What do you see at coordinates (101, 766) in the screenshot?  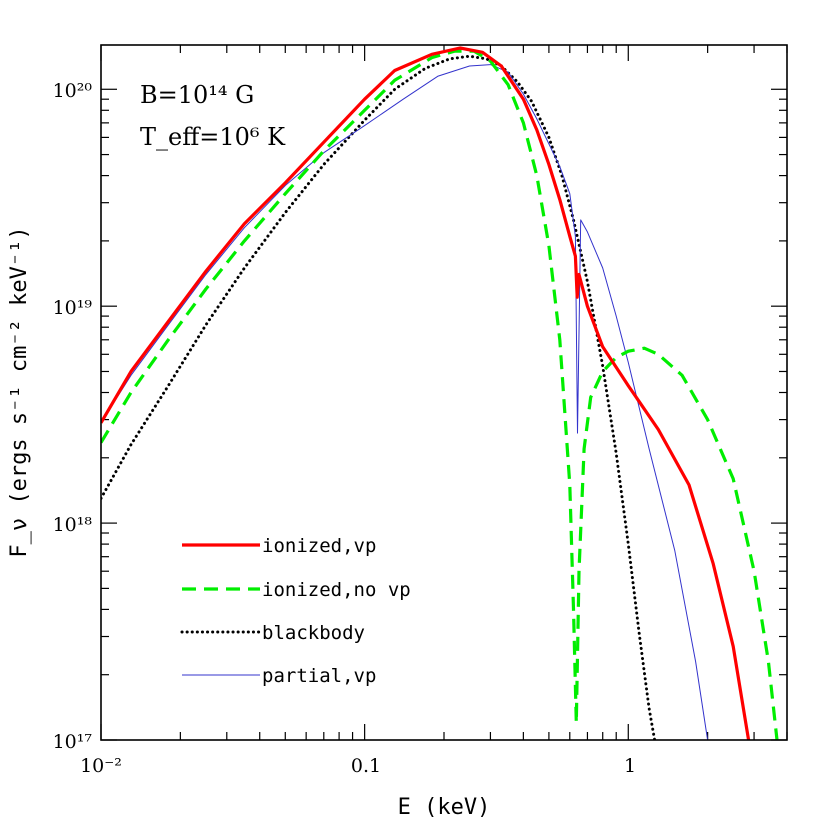 I see `x-tick-label-0.01: 10⁻²` at bounding box center [101, 766].